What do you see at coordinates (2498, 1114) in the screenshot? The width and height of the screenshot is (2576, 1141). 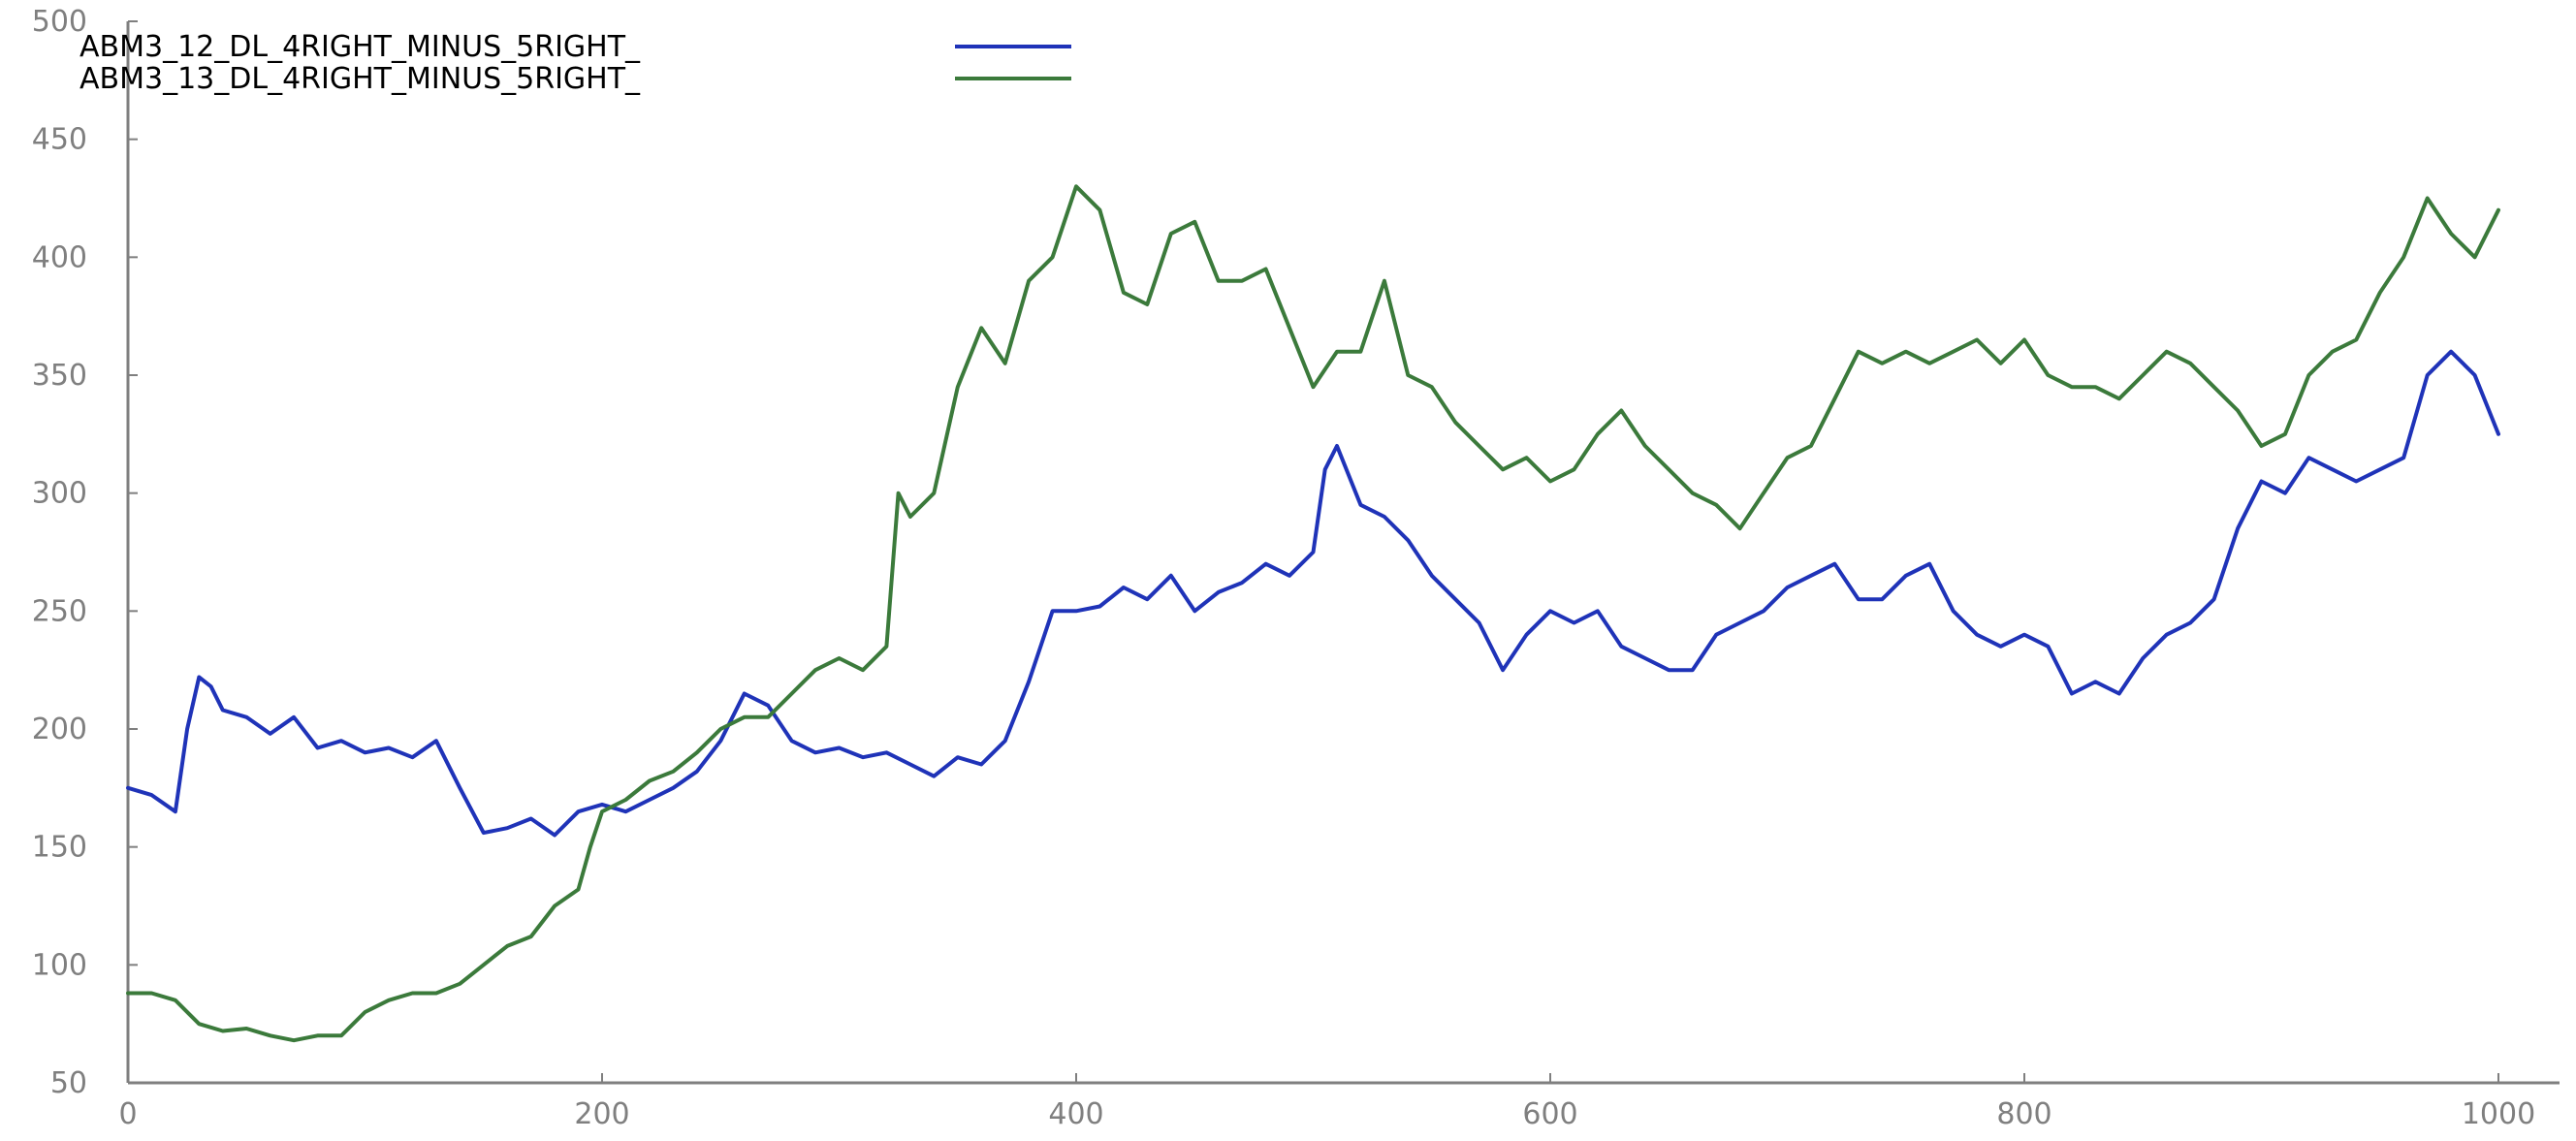 I see `x-tick-label: 1000` at bounding box center [2498, 1114].